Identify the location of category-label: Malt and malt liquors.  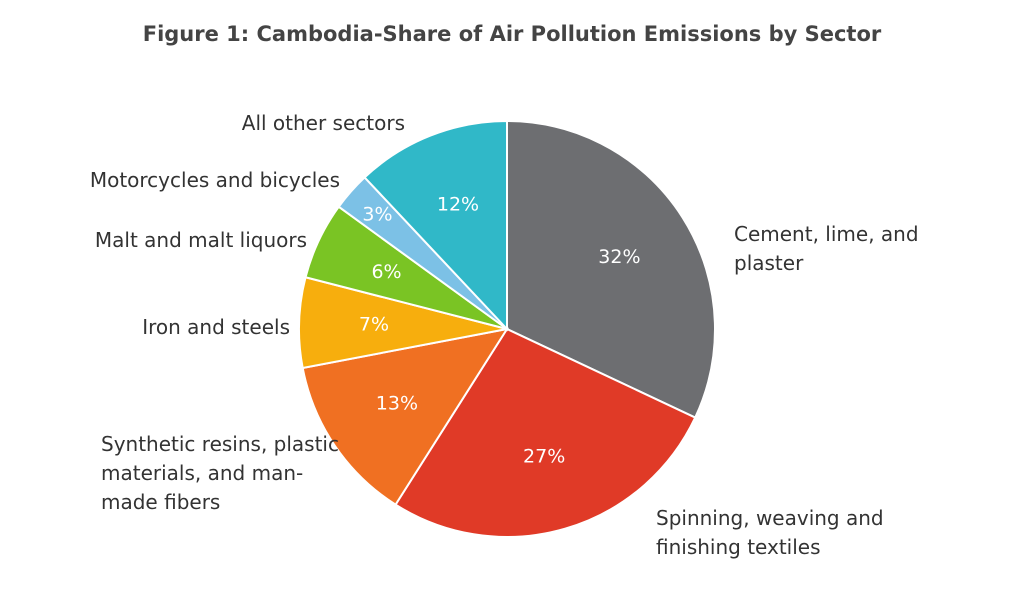
(200, 240).